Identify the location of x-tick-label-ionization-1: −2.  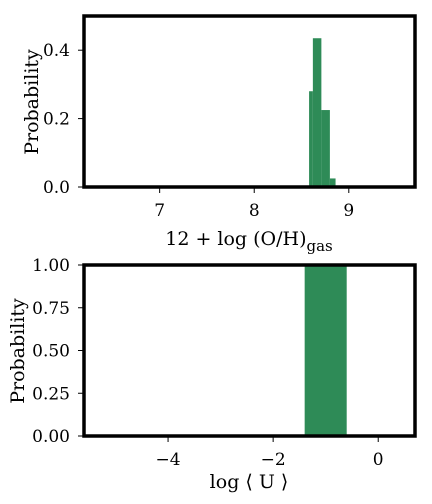
(273, 460).